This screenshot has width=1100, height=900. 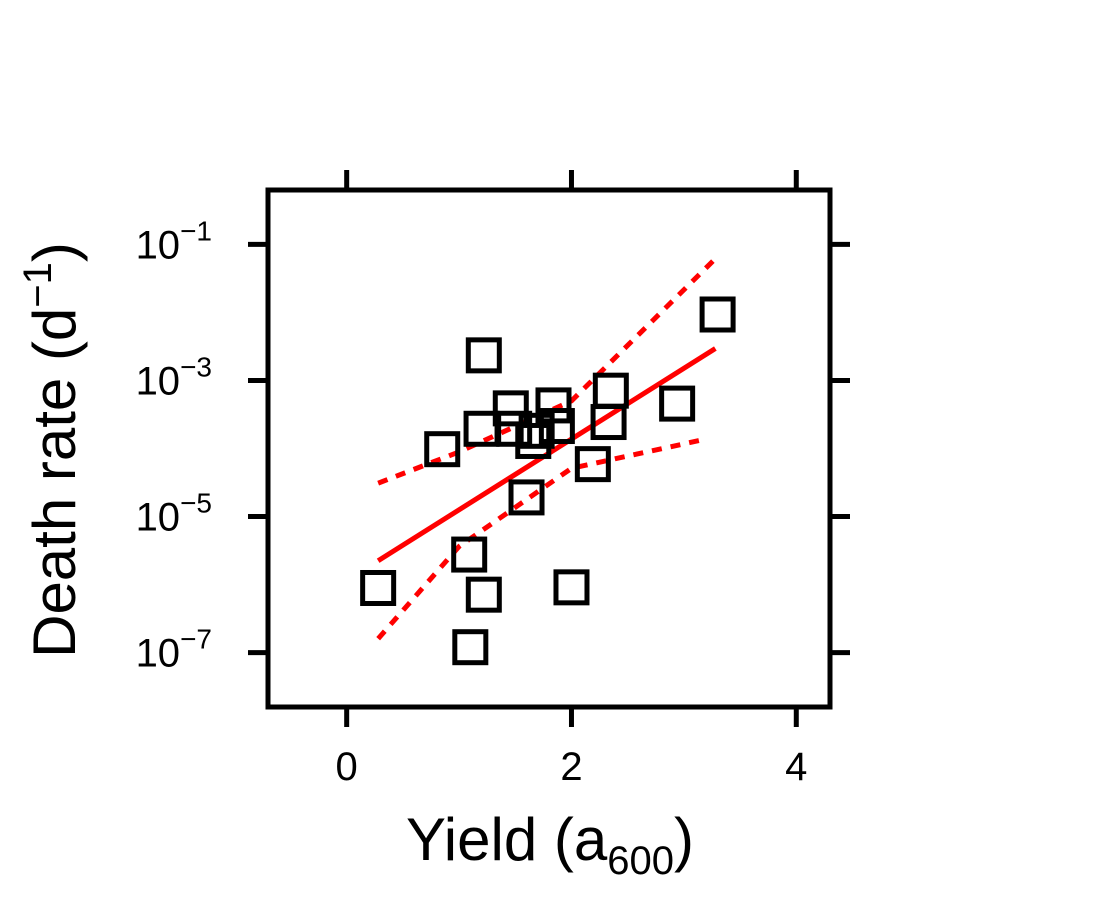 I want to click on y-tick-label-exponent: −1, so click(x=196, y=230).